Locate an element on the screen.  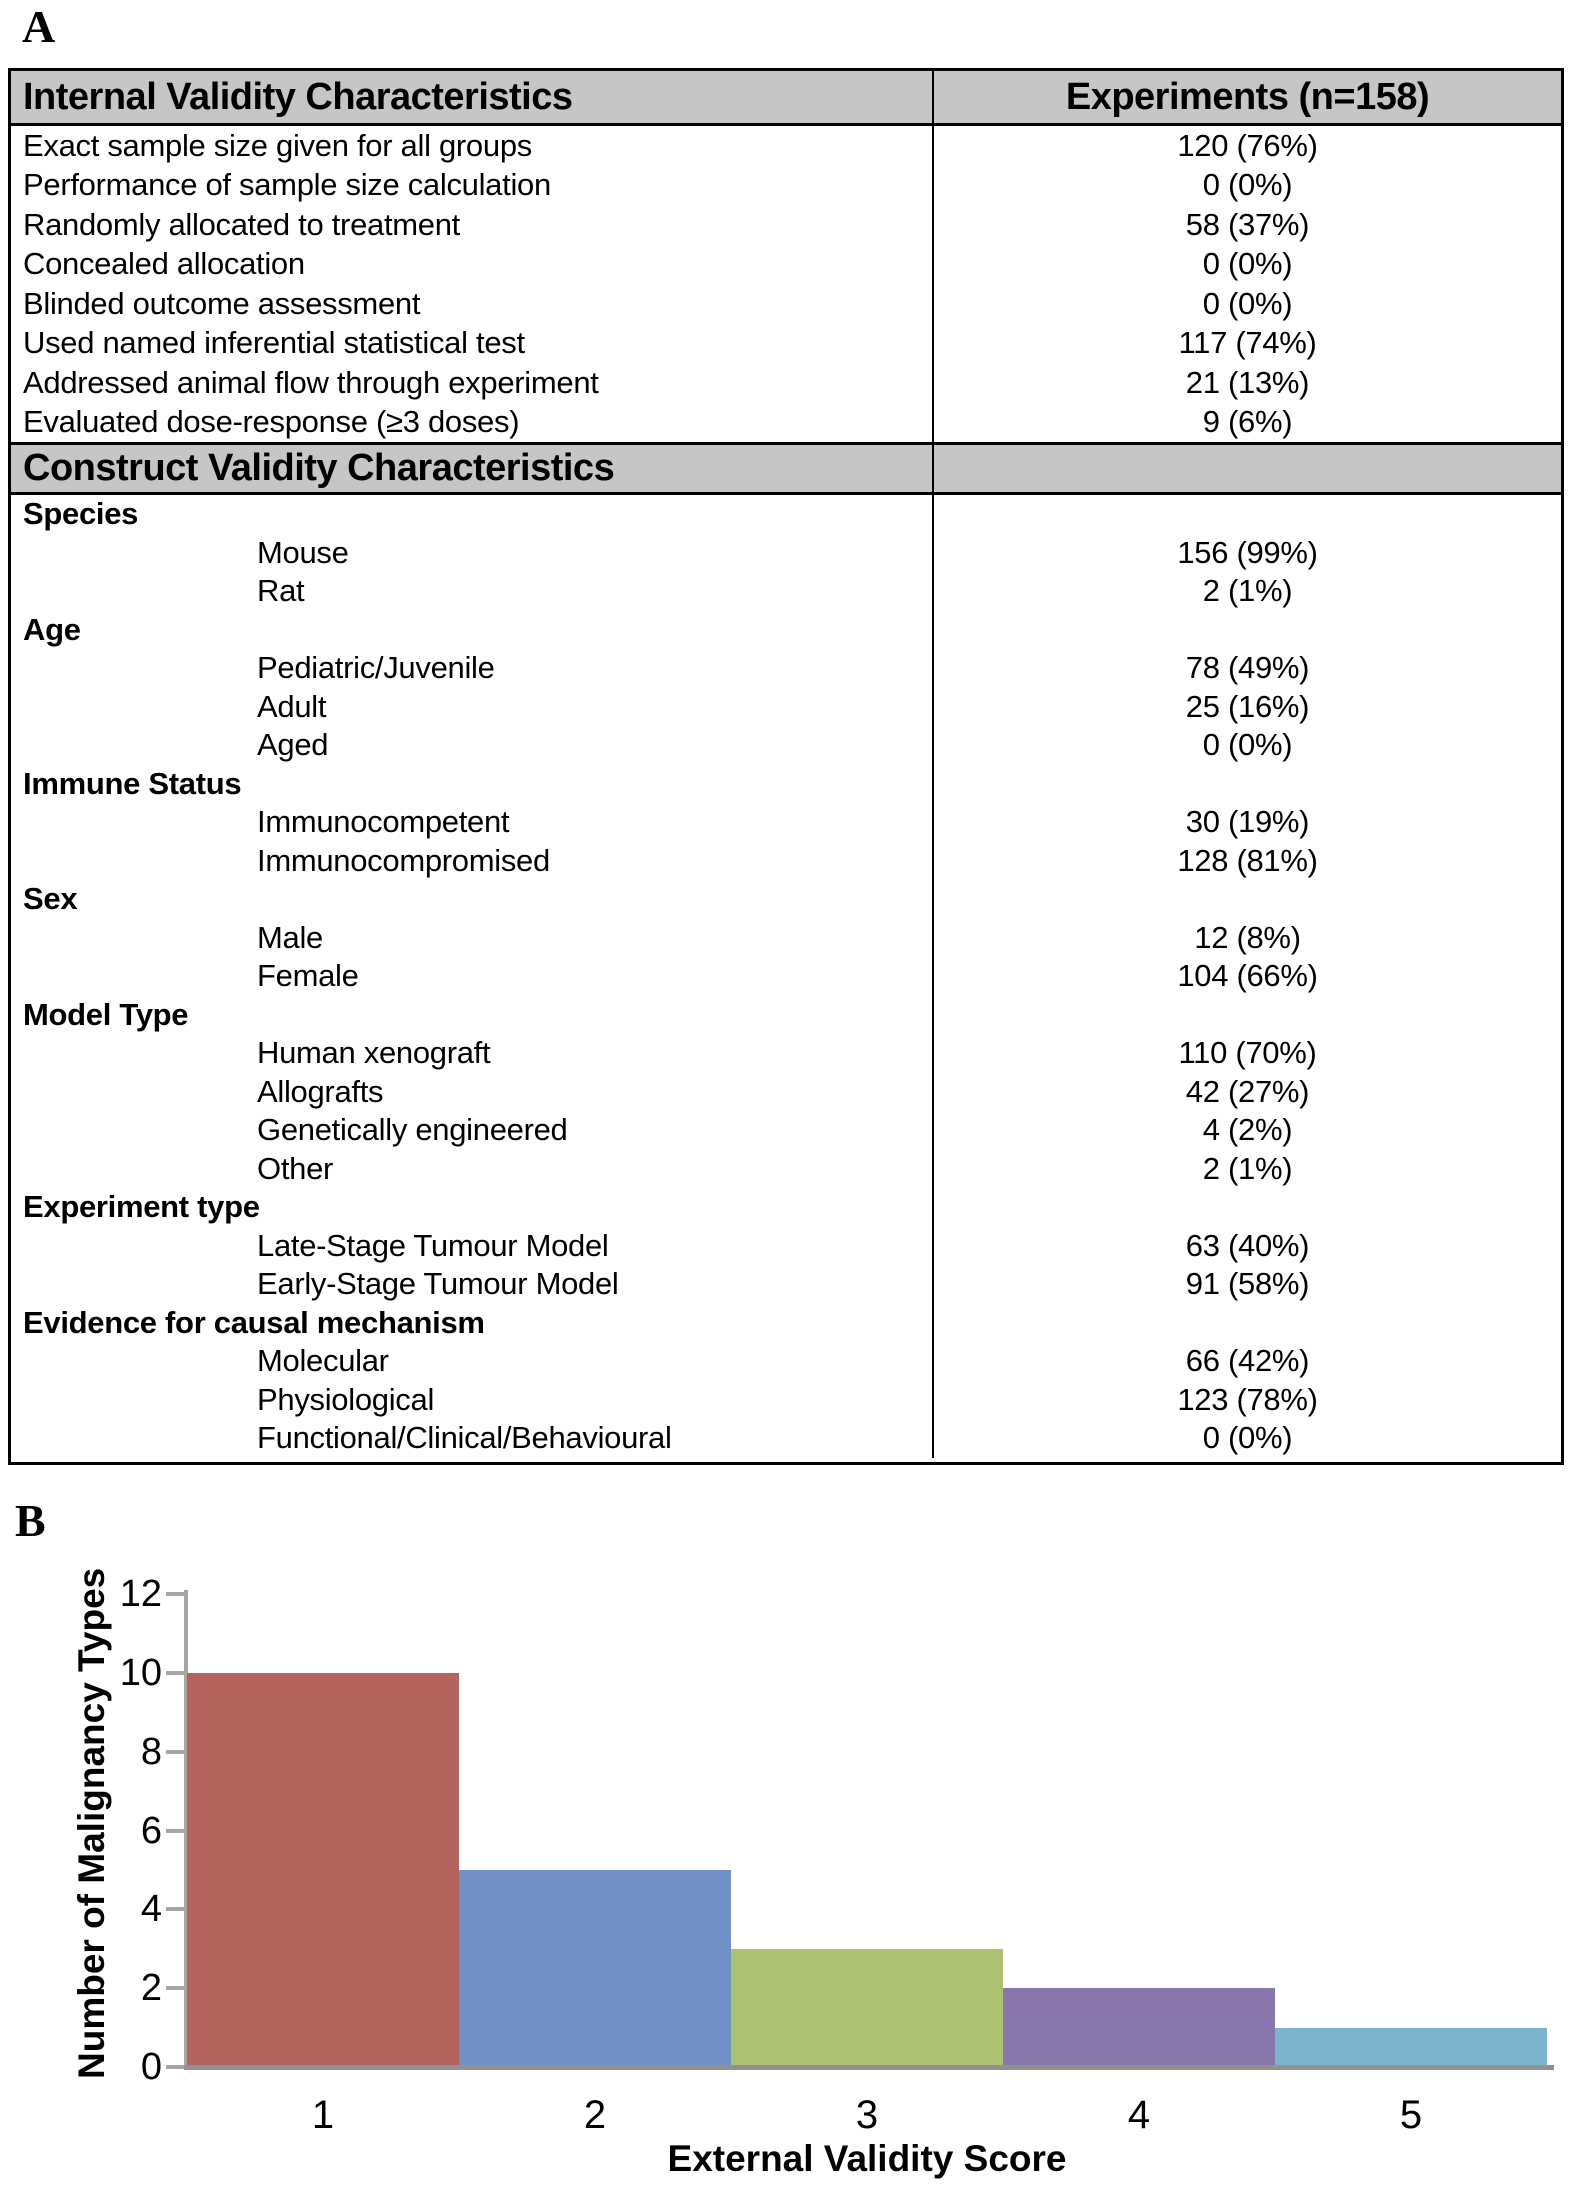
x-tick-label: 5 is located at coordinates (1411, 2115).